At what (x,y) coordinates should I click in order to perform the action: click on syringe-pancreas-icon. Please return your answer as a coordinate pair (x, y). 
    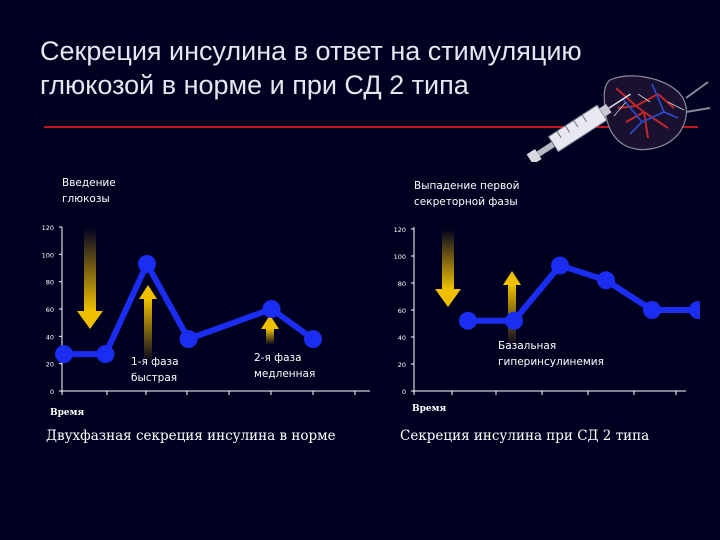
    Looking at the image, I should click on (618, 118).